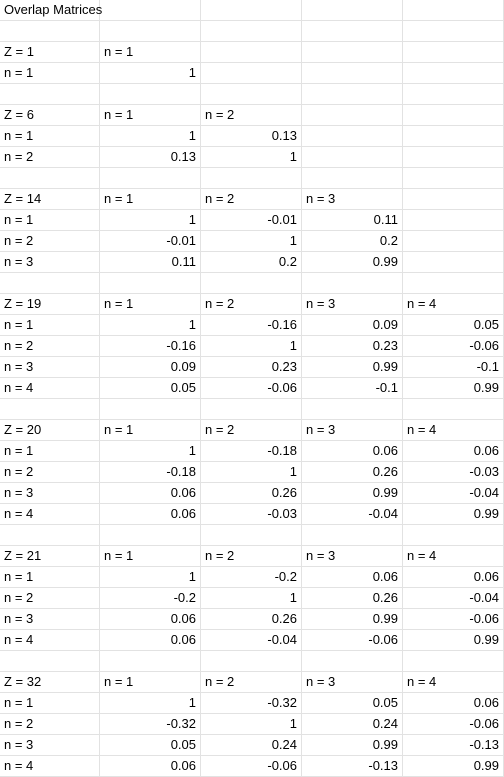 This screenshot has width=504, height=777. Describe the element at coordinates (150, 241) in the screenshot. I see `value-cell: -0.01` at that location.